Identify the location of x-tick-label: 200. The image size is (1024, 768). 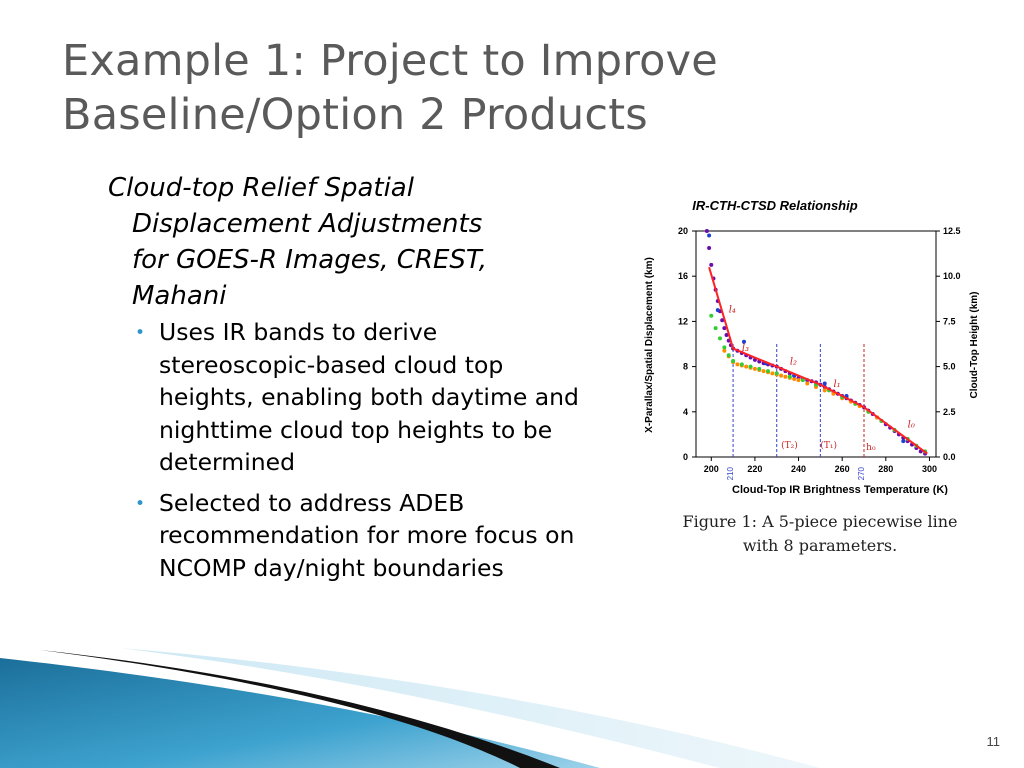
(711, 469).